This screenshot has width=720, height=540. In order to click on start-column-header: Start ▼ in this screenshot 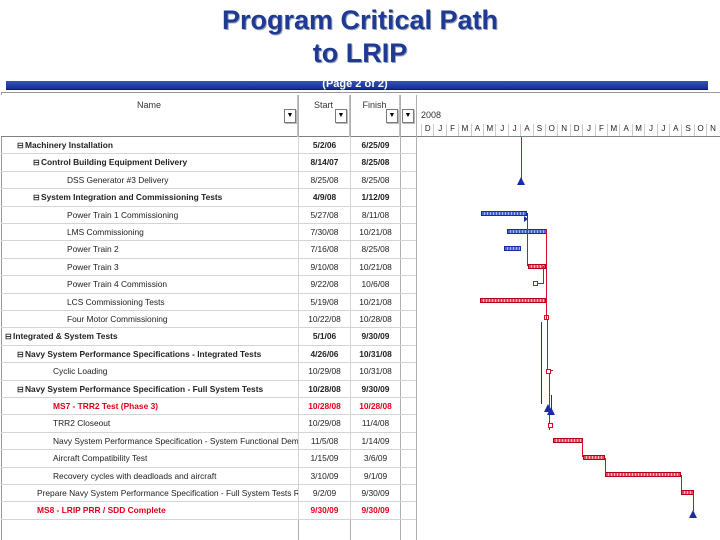, I will do `click(324, 116)`.